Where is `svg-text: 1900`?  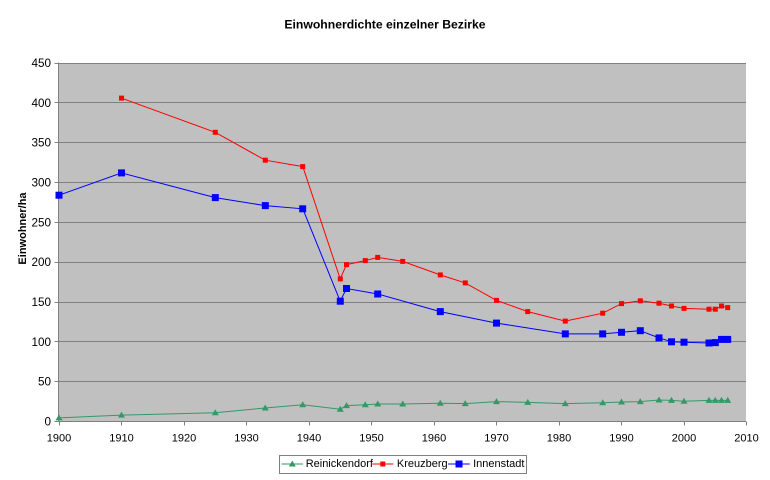
svg-text: 1900 is located at coordinates (59, 439).